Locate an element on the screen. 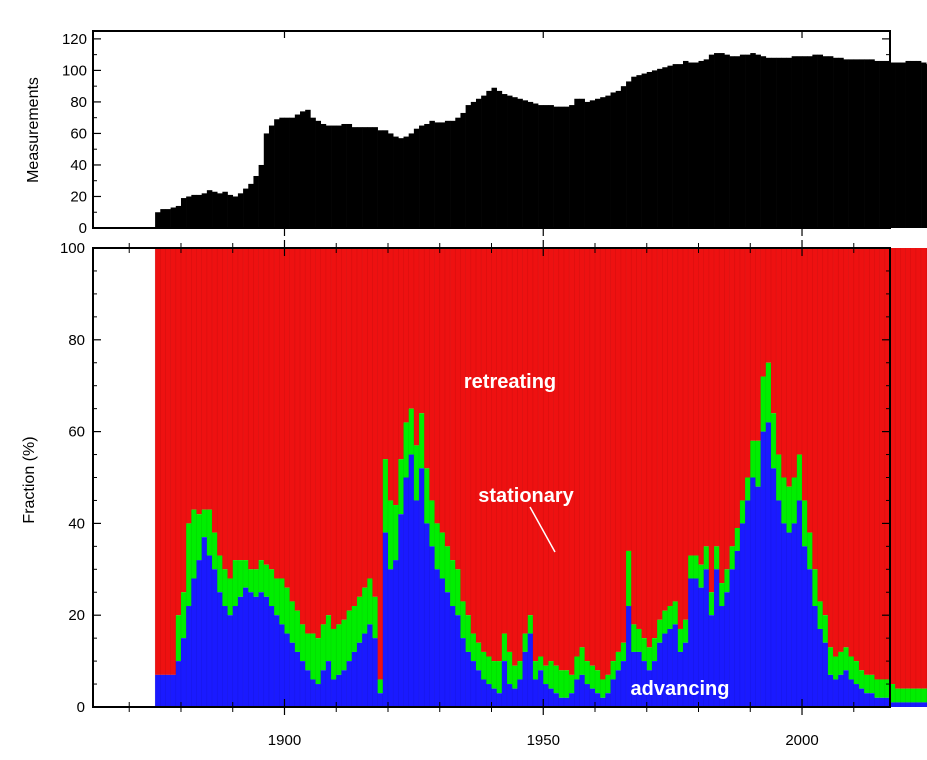  annotation-retreating: retreating is located at coordinates (510, 382).